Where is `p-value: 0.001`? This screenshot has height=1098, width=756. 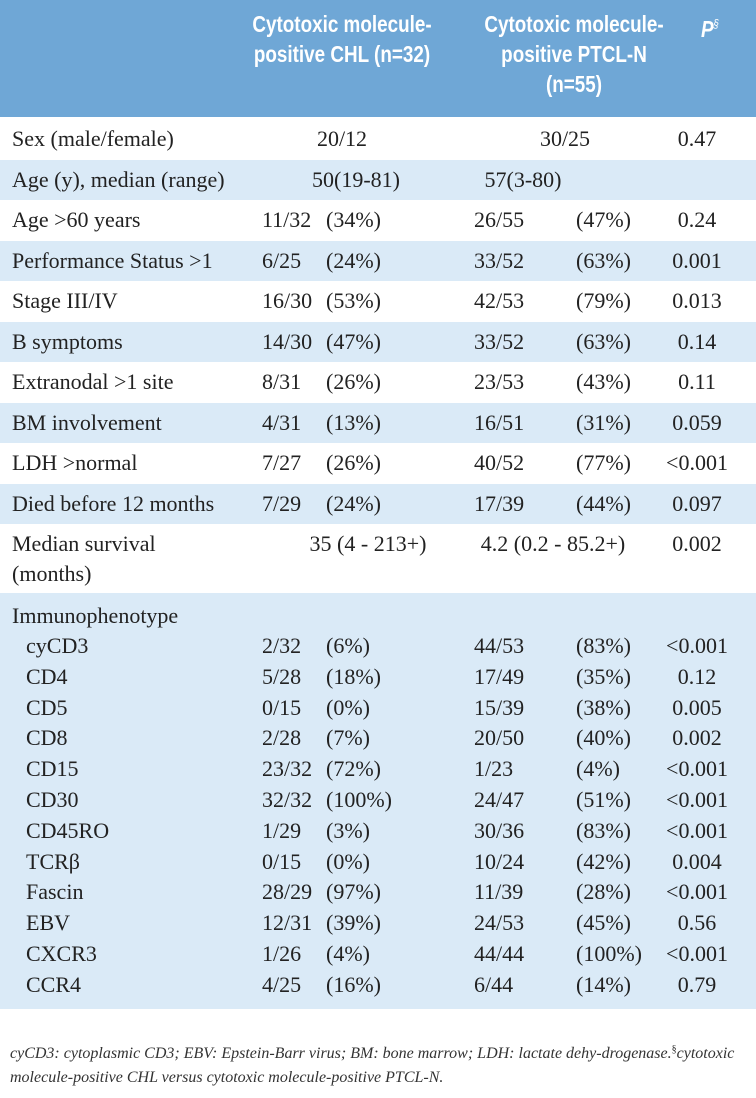
p-value: 0.001 is located at coordinates (697, 260).